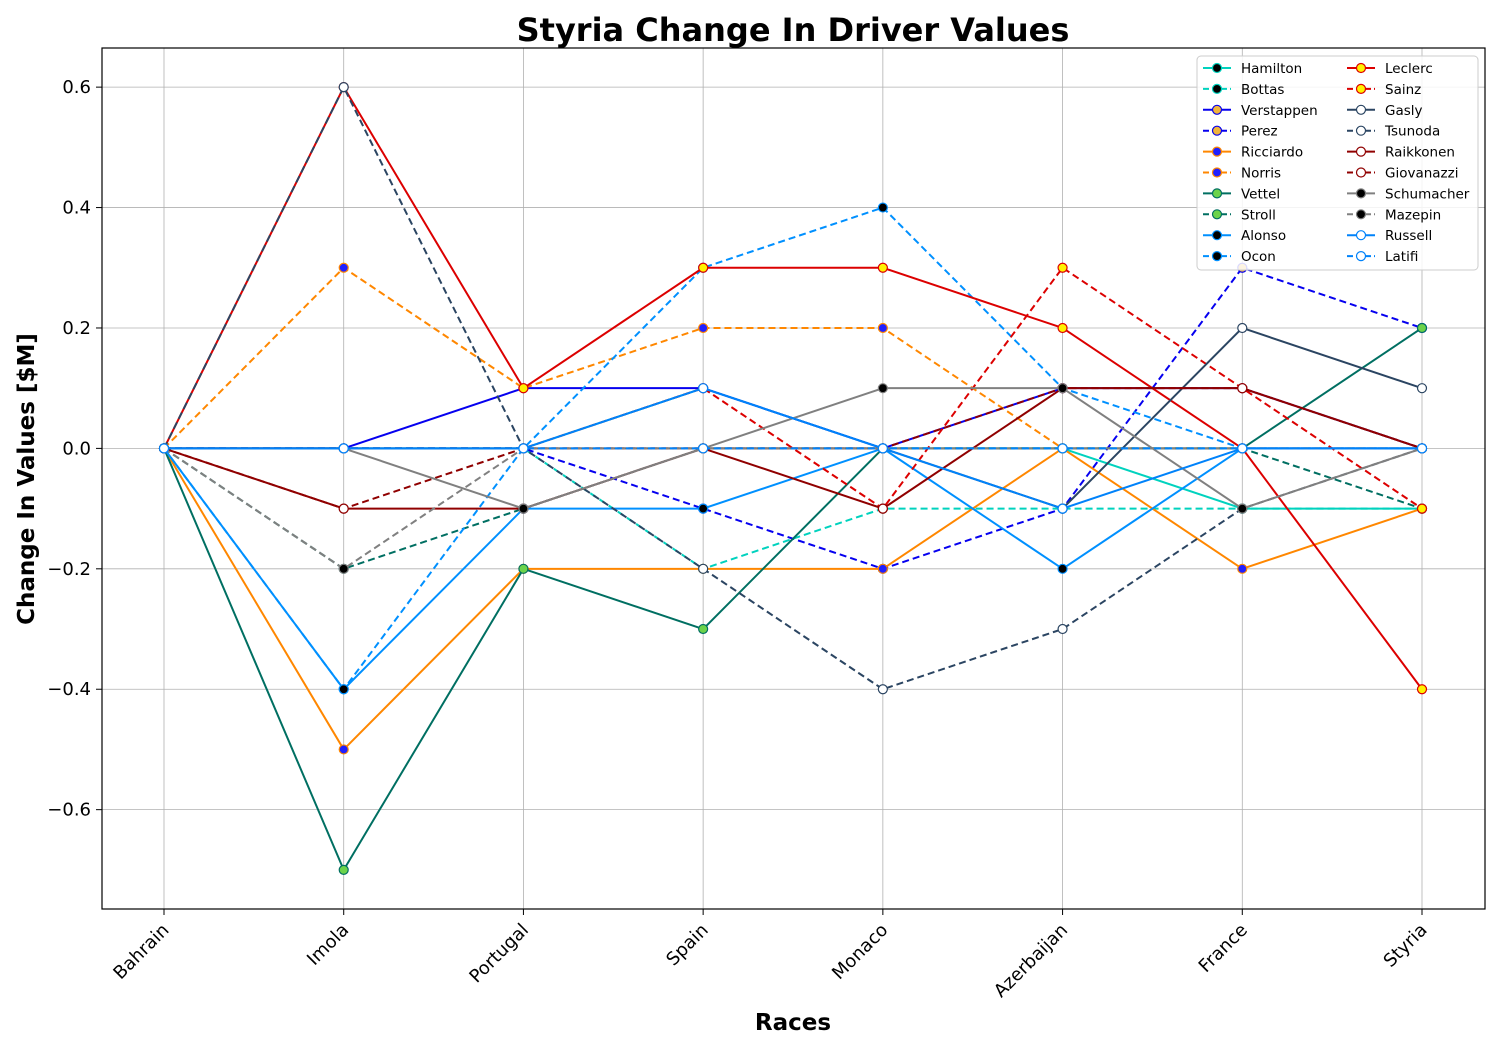 The height and width of the screenshot is (1055, 1500). What do you see at coordinates (1384, 90) in the screenshot?
I see `legend-item: Sainz` at bounding box center [1384, 90].